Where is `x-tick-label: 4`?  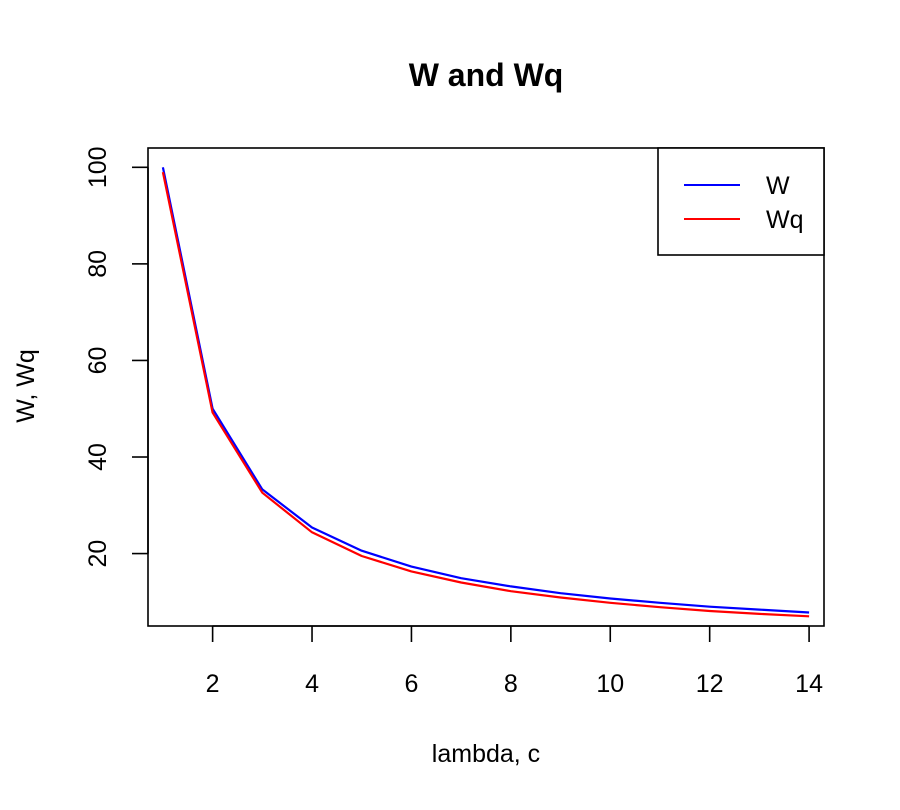 x-tick-label: 4 is located at coordinates (312, 684).